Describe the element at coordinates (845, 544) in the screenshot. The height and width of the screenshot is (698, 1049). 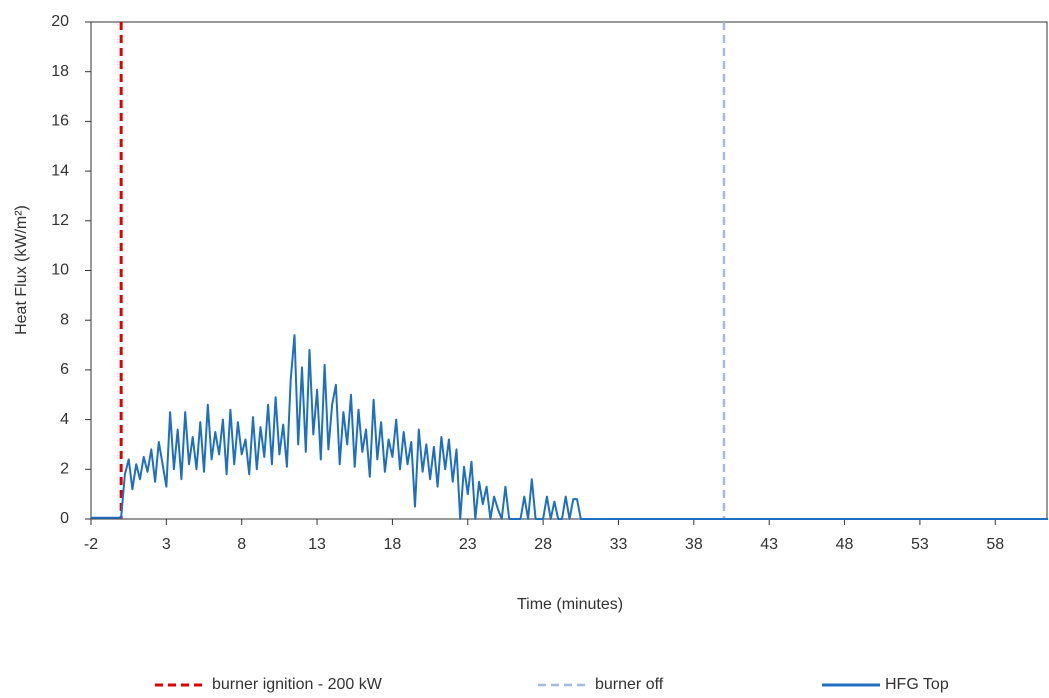
I see `x-tick-label: 48` at that location.